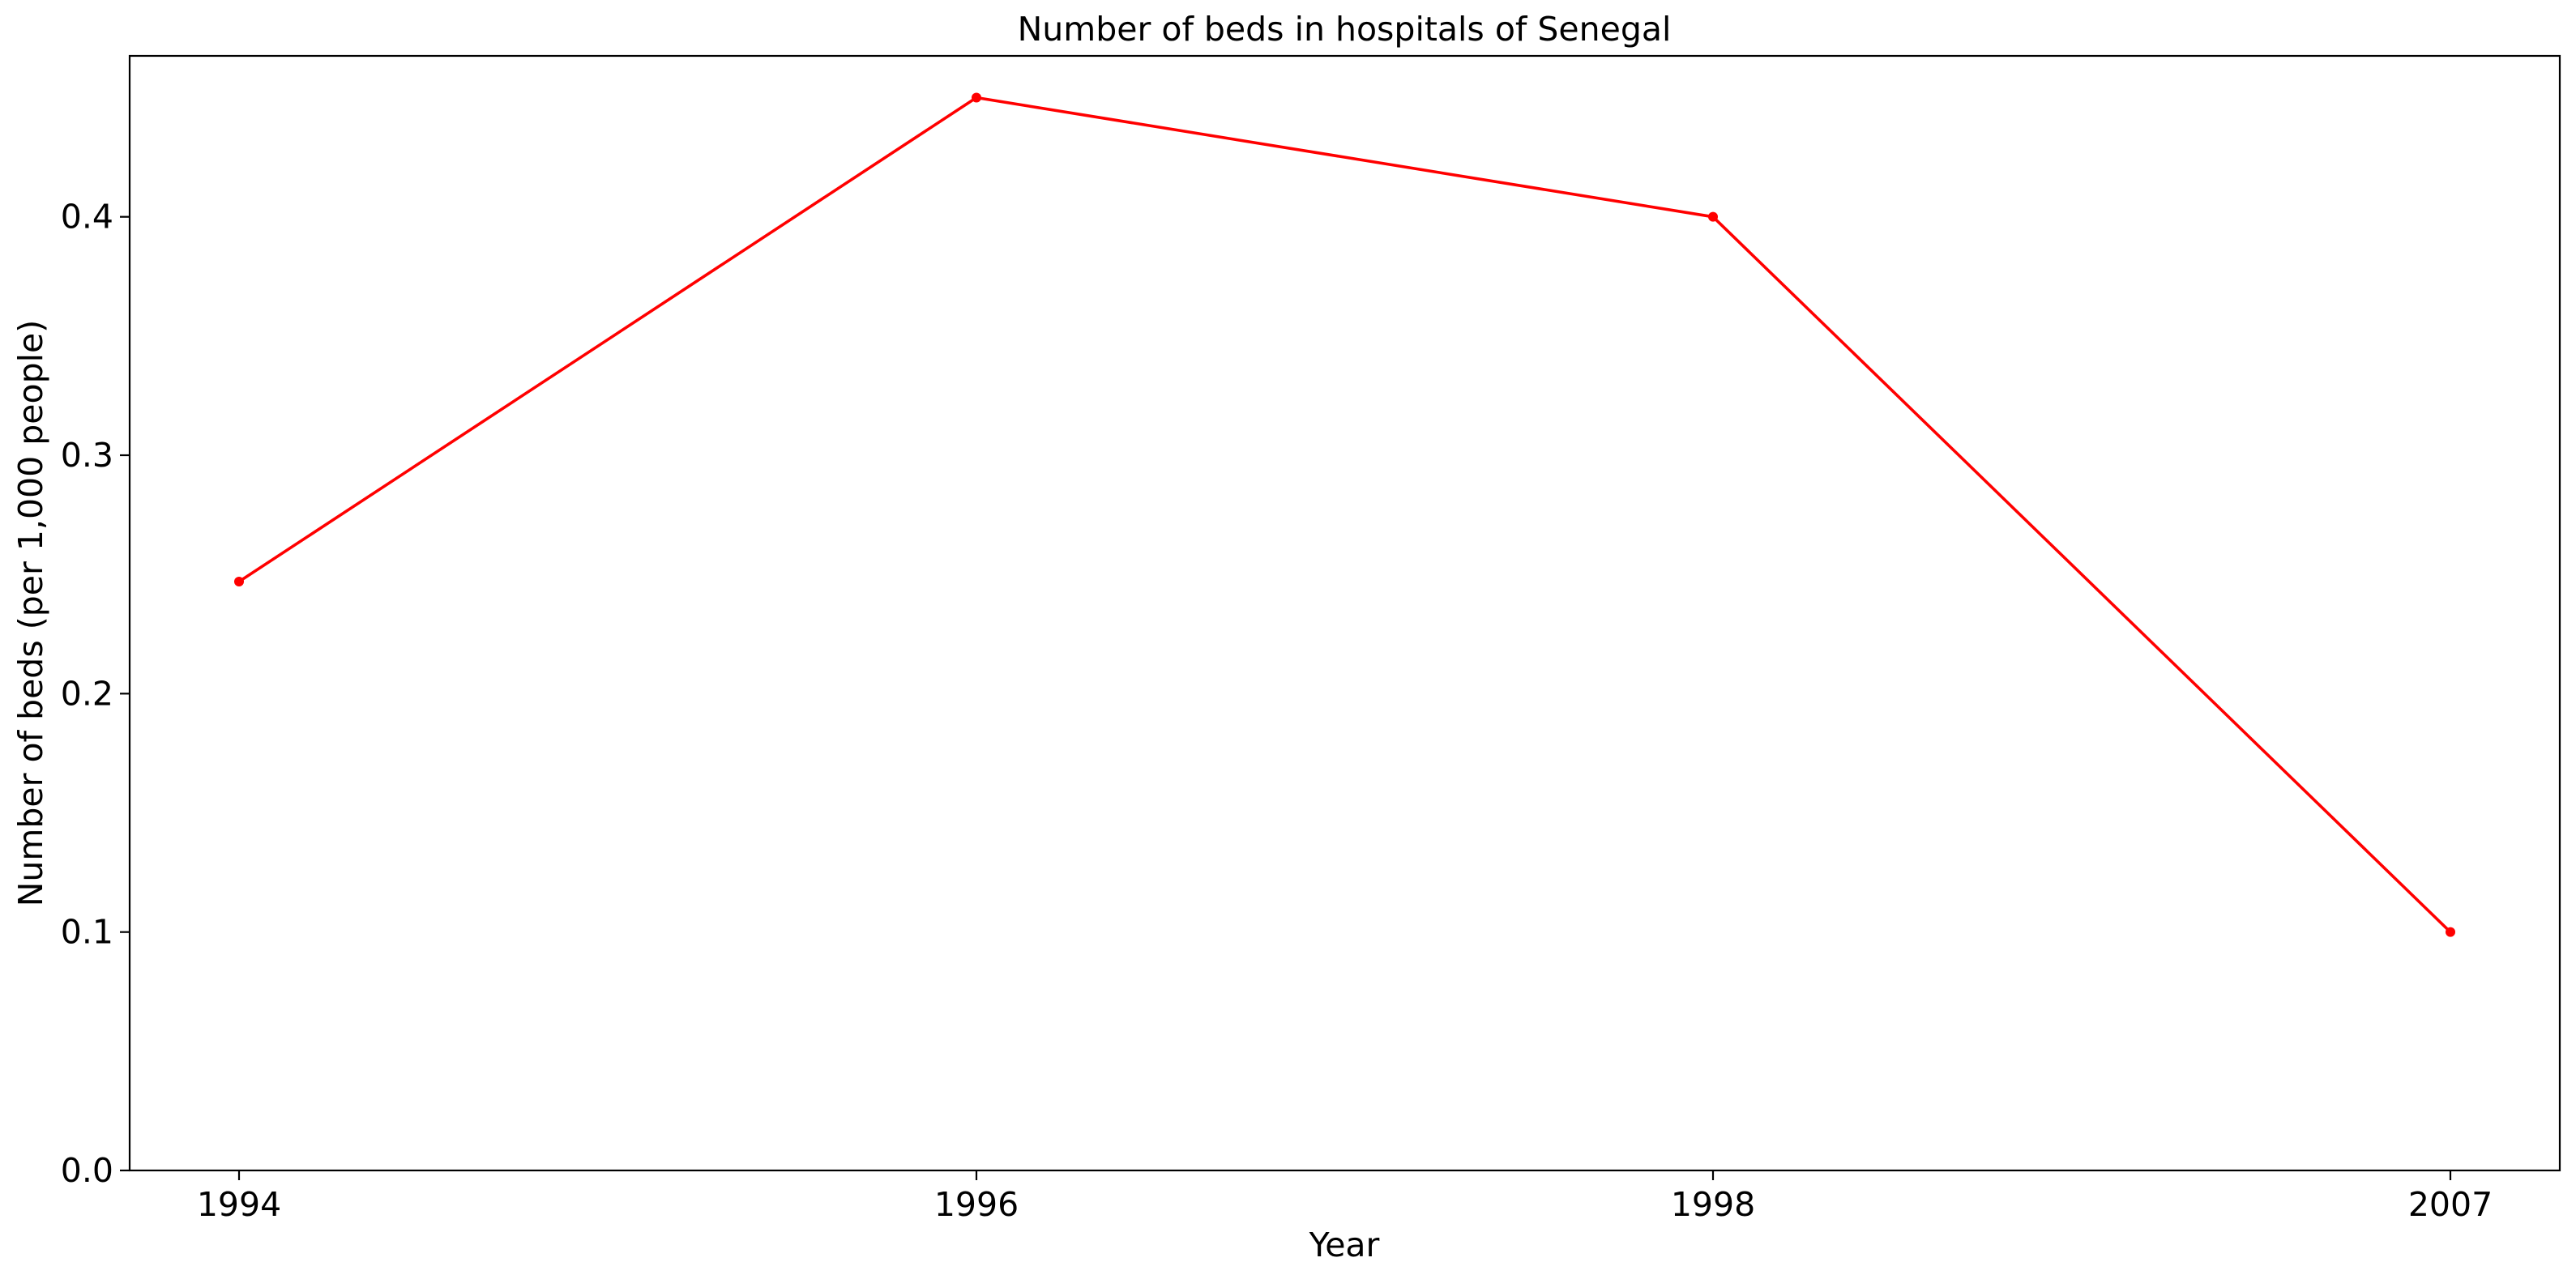 The height and width of the screenshot is (1279, 2576). Describe the element at coordinates (87, 693) in the screenshot. I see `y-tick-label: 0.2` at that location.